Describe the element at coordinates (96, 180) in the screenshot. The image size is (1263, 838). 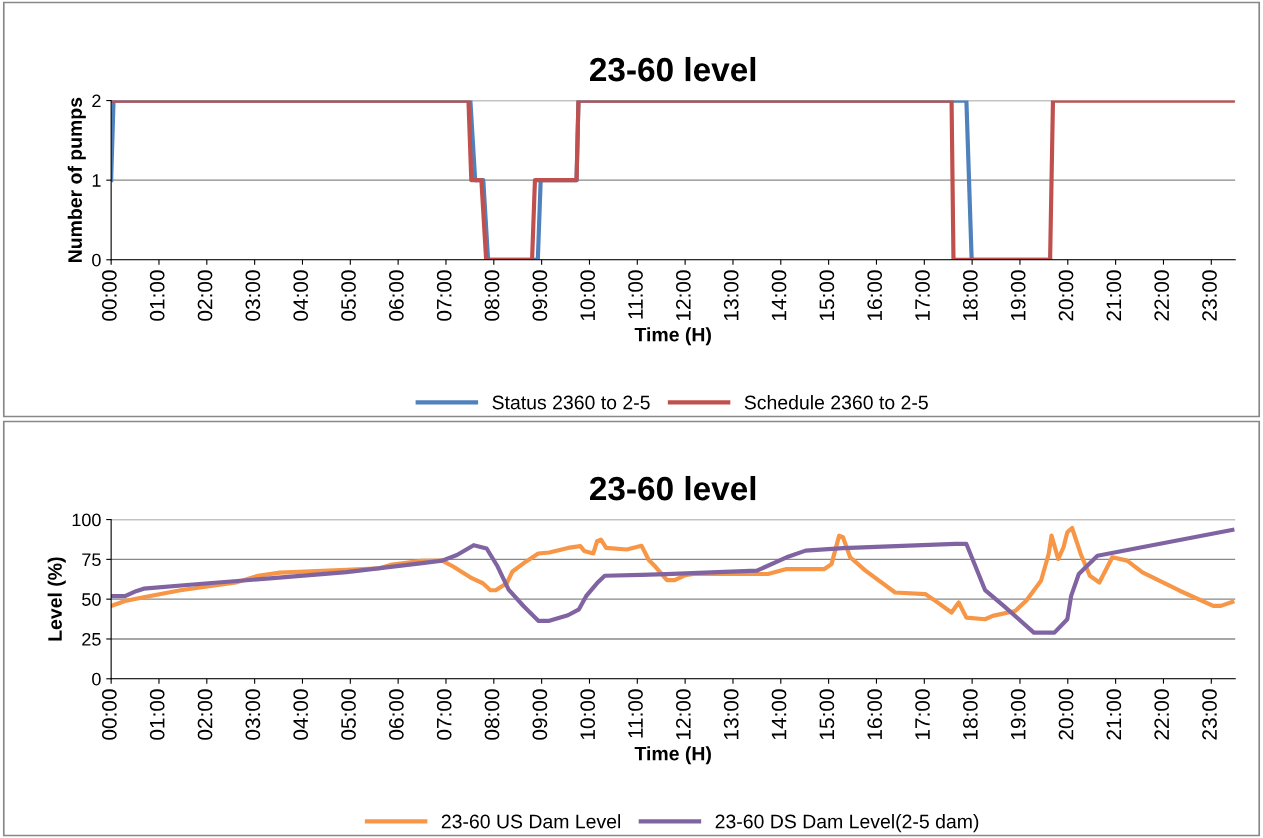
I see `y-tick-label: 1` at that location.